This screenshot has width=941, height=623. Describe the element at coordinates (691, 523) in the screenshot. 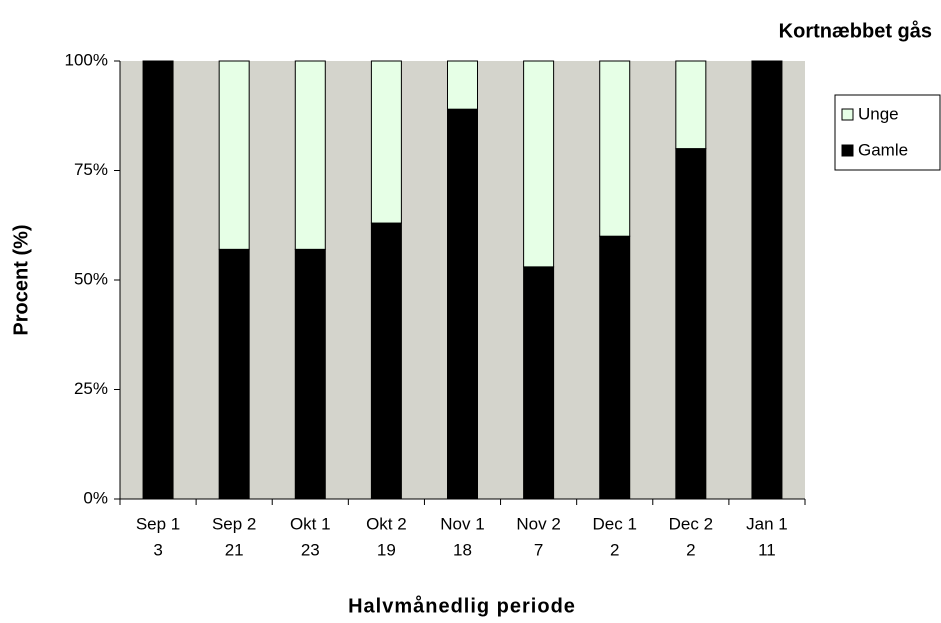

I see `x-tick-label: Dec 2` at that location.